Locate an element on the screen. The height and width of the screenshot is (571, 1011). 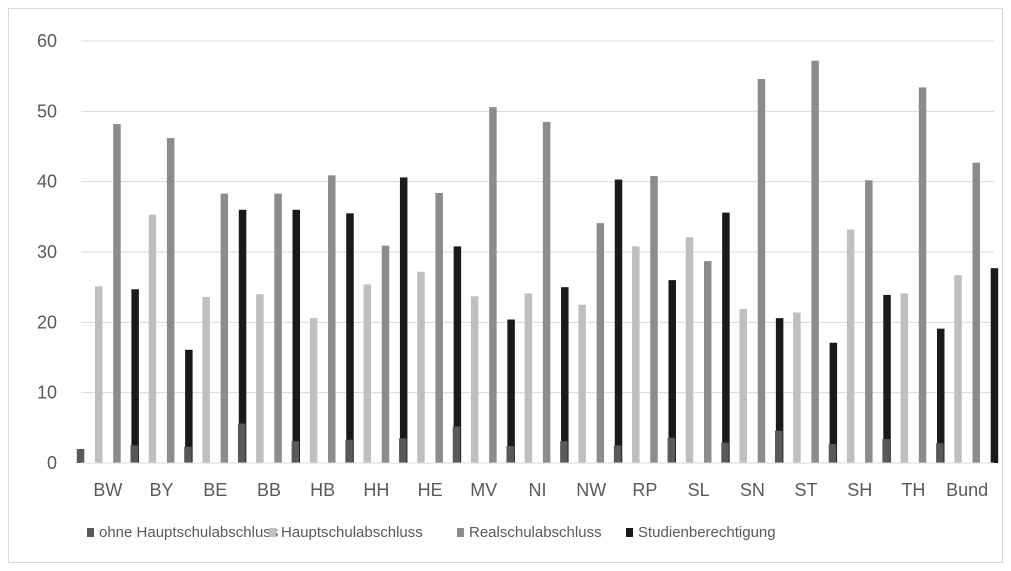
x-tick-label: TH is located at coordinates (913, 490).